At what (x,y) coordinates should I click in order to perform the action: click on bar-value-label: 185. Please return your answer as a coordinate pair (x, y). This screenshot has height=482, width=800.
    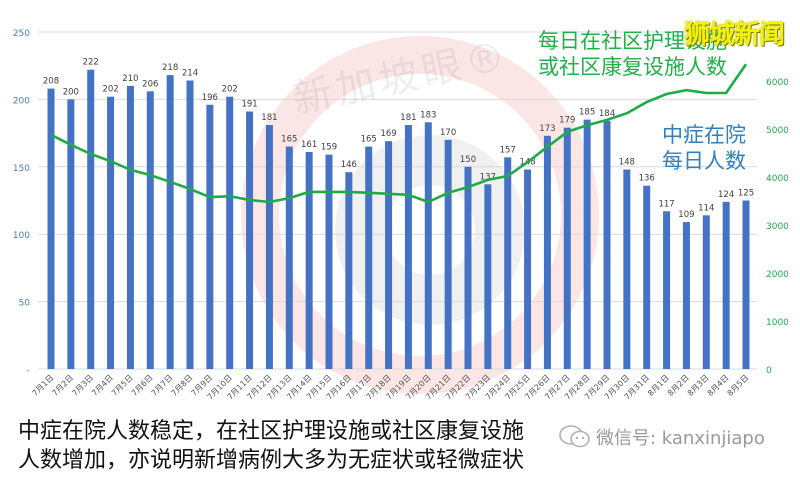
    Looking at the image, I should click on (587, 113).